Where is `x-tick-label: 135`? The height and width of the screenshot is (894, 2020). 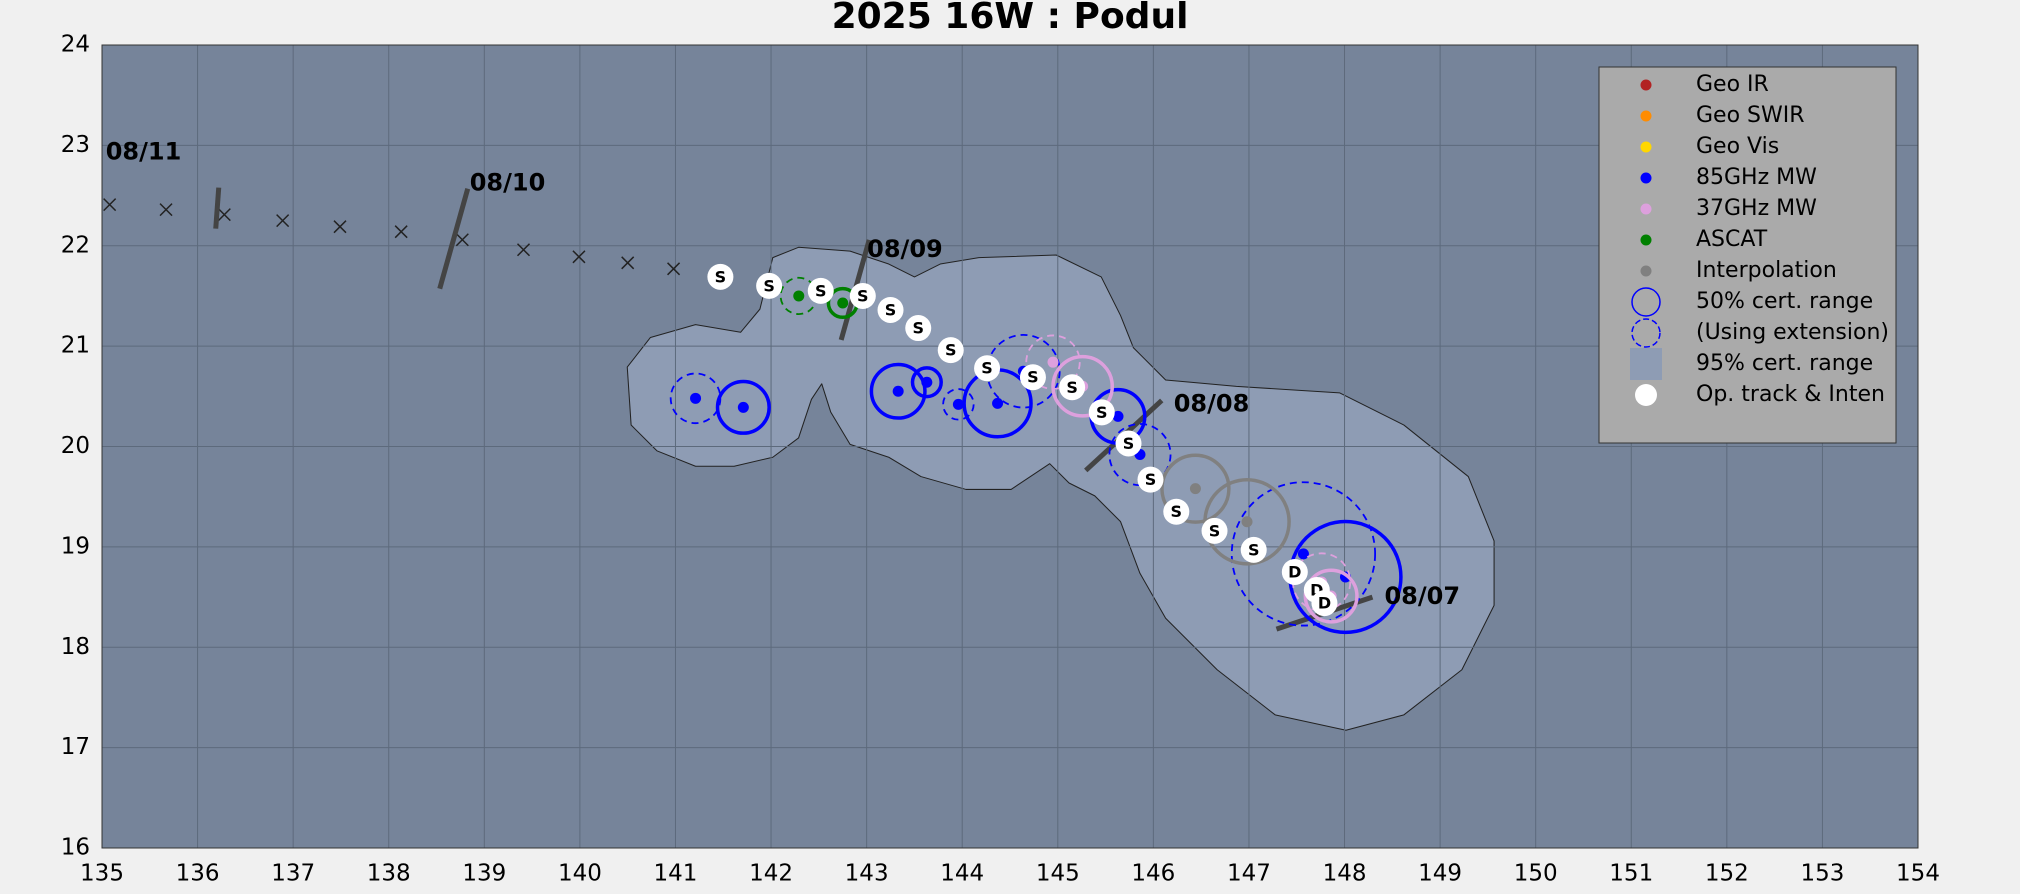 x-tick-label: 135 is located at coordinates (102, 874).